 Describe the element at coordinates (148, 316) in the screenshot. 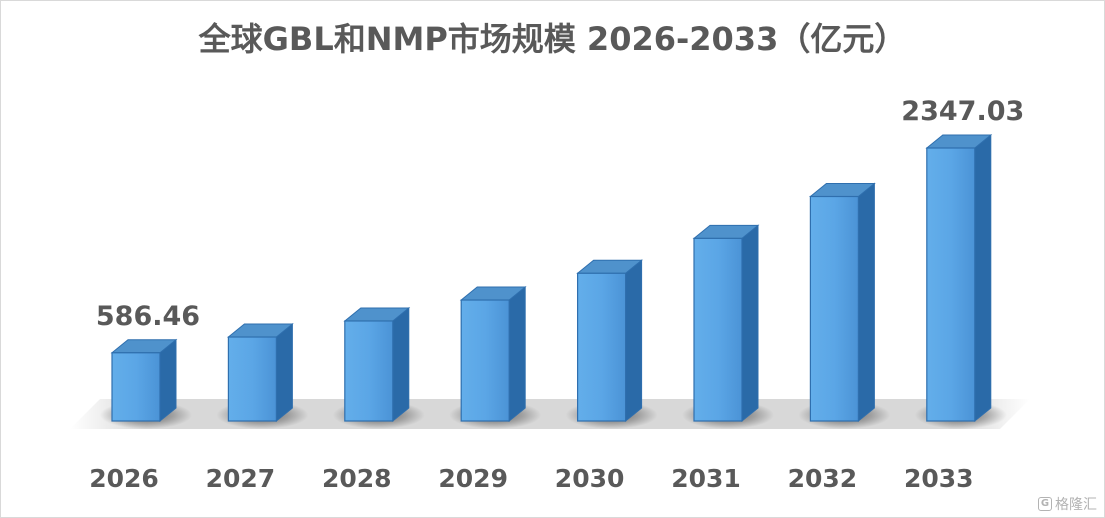

I see `data-label-2026: 586.46` at that location.